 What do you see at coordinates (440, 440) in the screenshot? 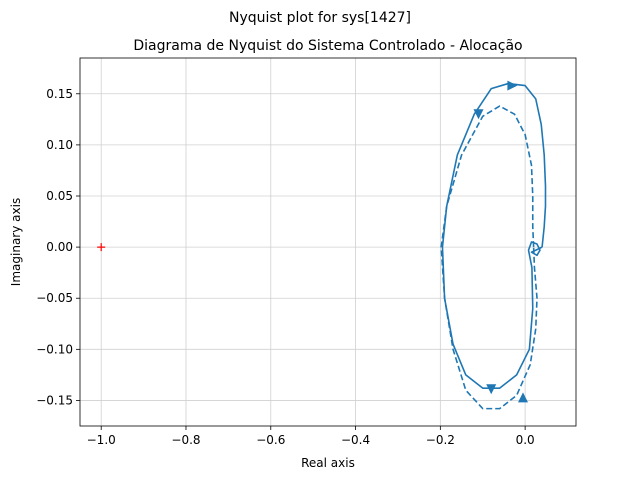
I see `x-tick-label: −0.2` at bounding box center [440, 440].